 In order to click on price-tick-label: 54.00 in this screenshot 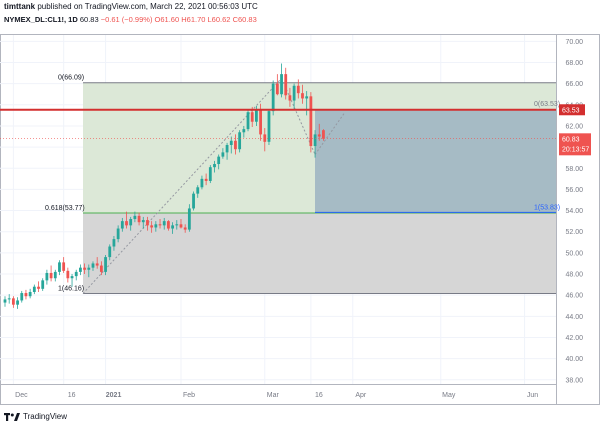, I will do `click(574, 211)`.